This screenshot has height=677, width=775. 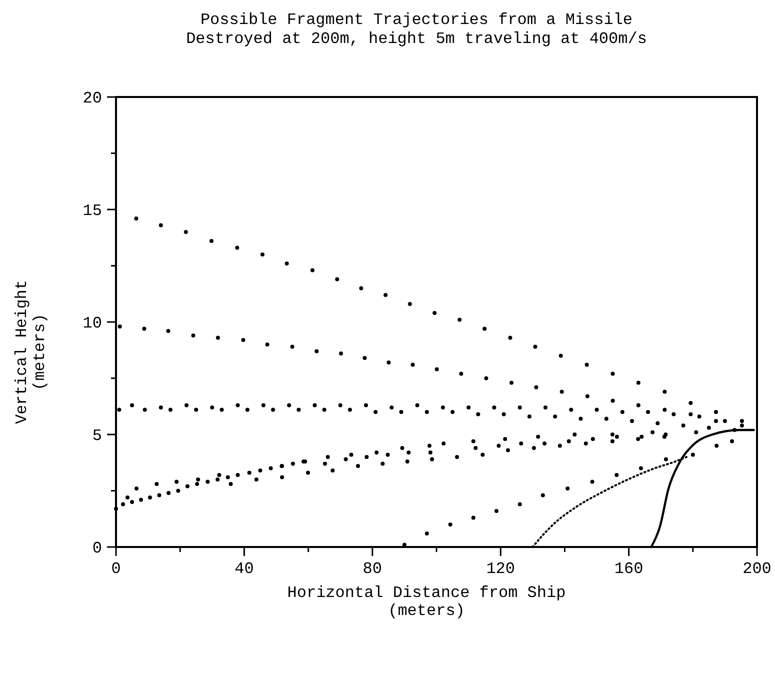 What do you see at coordinates (97, 436) in the screenshot?
I see `y-tick-label: 5` at bounding box center [97, 436].